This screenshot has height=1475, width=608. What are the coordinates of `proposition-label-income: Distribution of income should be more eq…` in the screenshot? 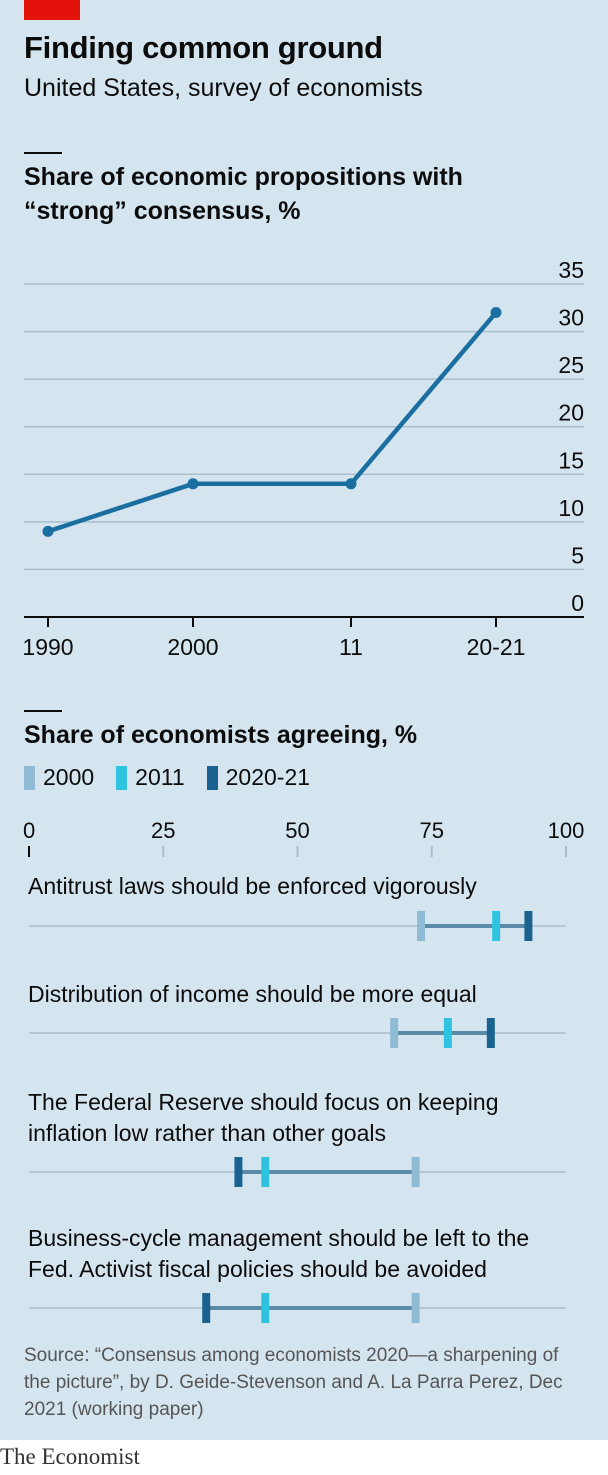 It's located at (252, 994).